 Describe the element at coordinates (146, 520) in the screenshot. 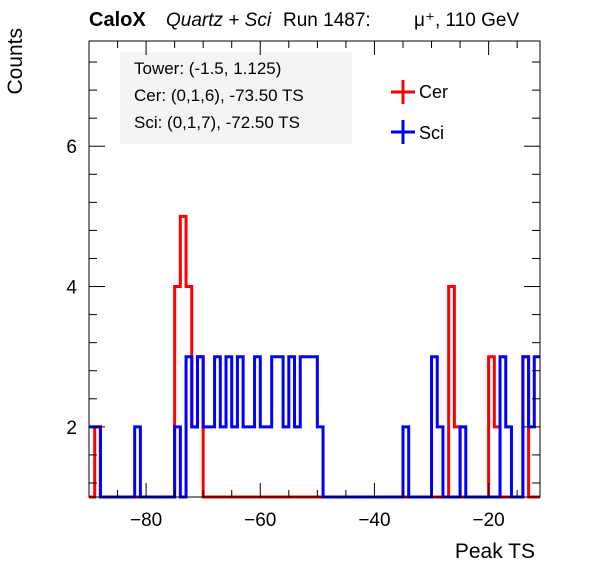

I see `x-tick-label: −80` at that location.